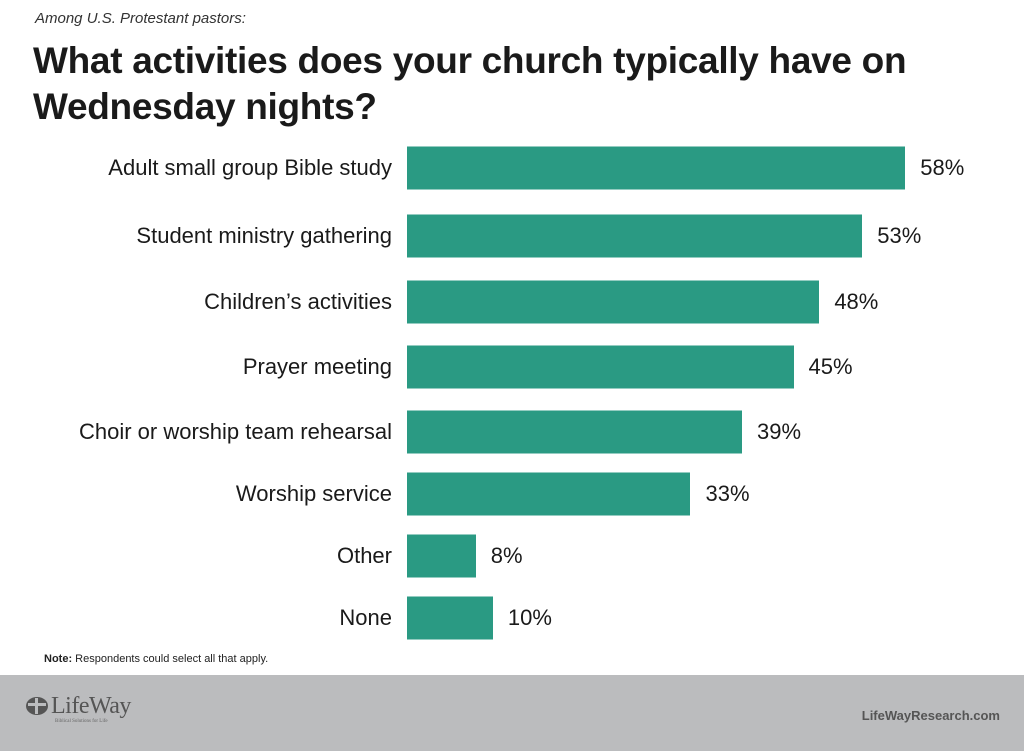 This screenshot has height=751, width=1024. Describe the element at coordinates (365, 617) in the screenshot. I see `category-label: None` at that location.